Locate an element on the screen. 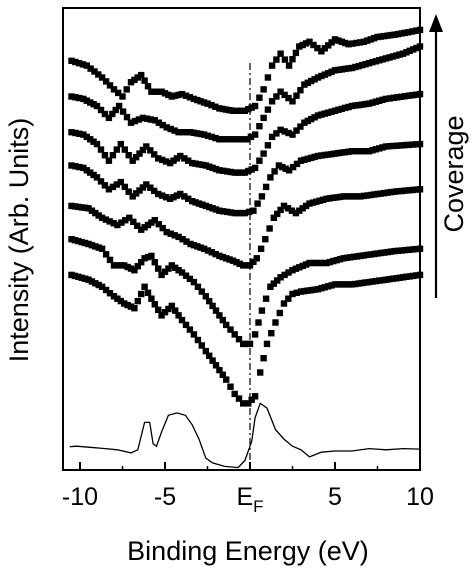  x-tick-label: 10 is located at coordinates (420, 497).